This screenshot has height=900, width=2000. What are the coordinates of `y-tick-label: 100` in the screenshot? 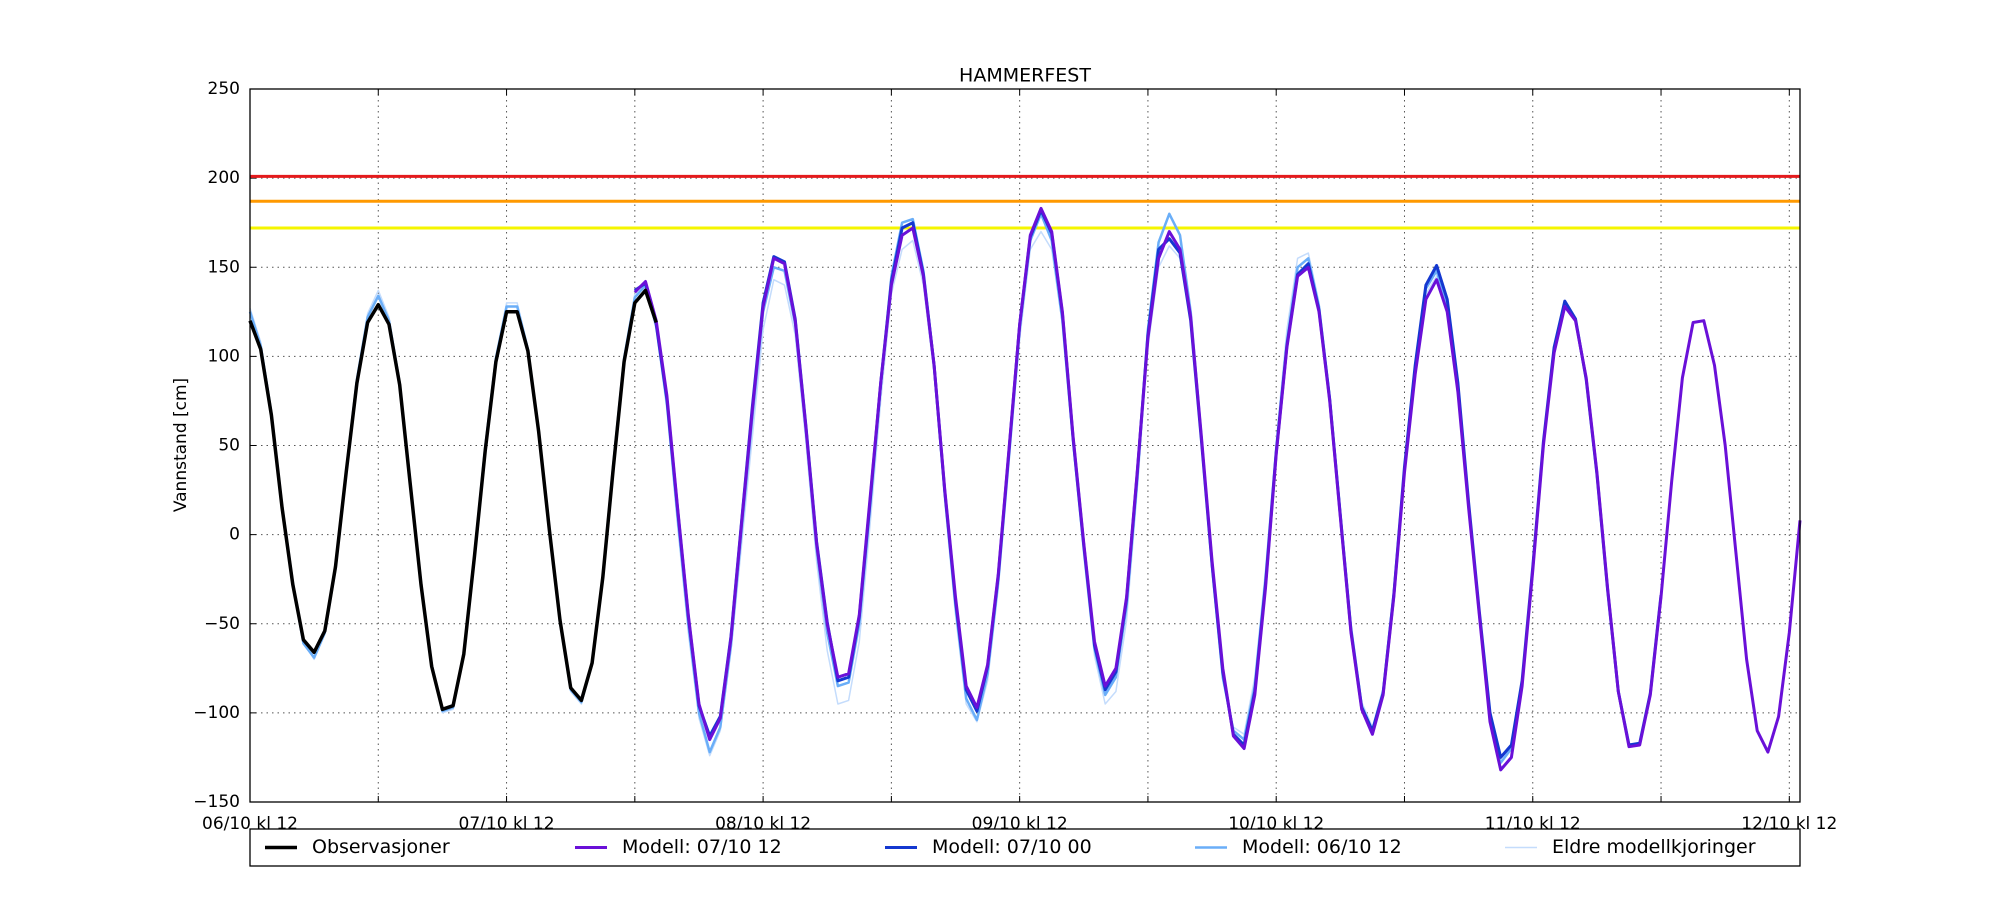 It's located at (224, 356).